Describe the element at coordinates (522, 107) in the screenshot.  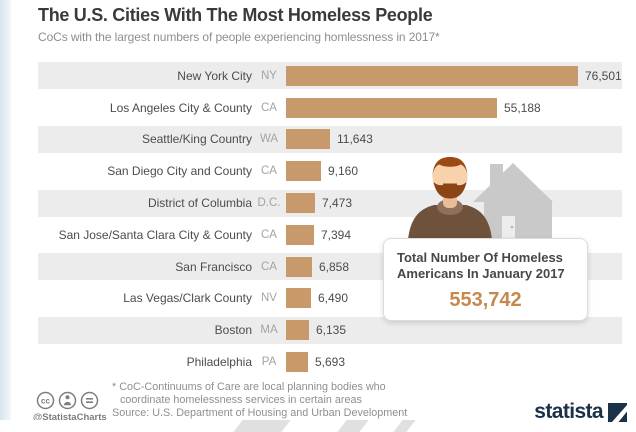
I see `value-label: 55,188` at that location.